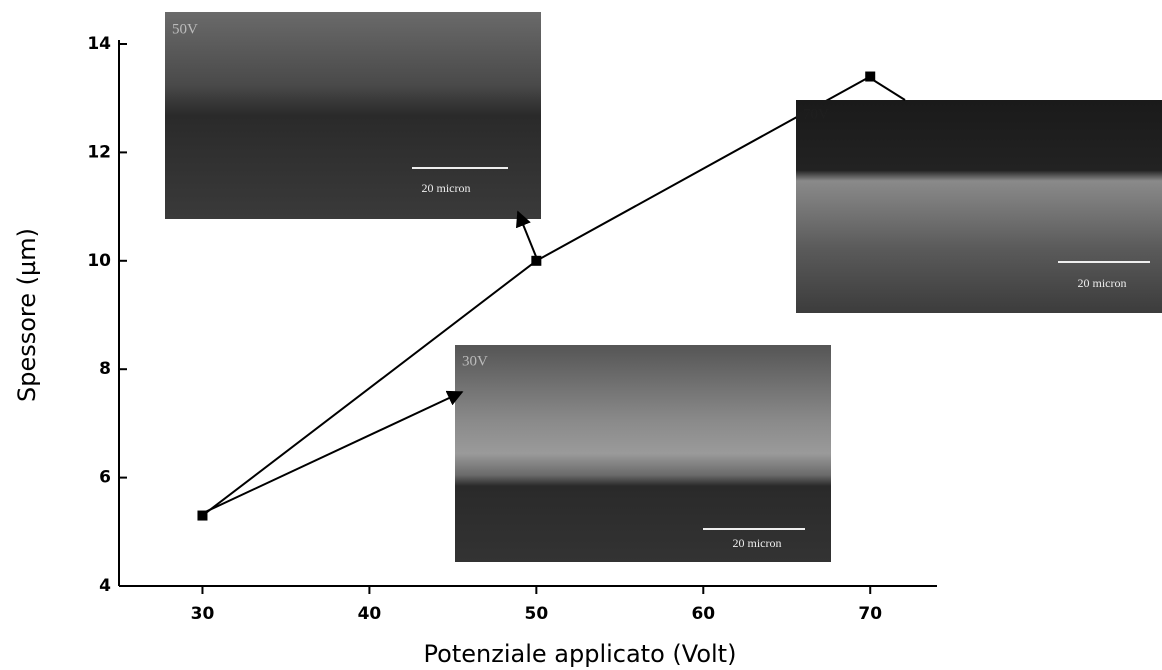 The image size is (1162, 670). I want to click on inset: 30V 20 micron, so click(643, 453).